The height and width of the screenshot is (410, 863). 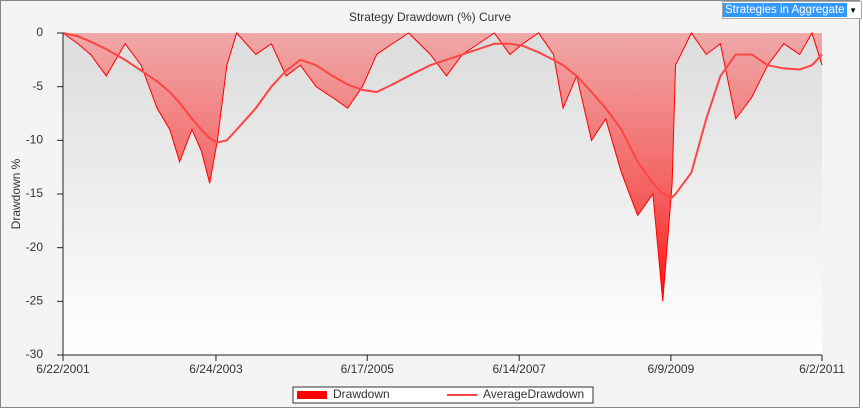 I want to click on x-tick-label: 6/2/2011, so click(x=822, y=369).